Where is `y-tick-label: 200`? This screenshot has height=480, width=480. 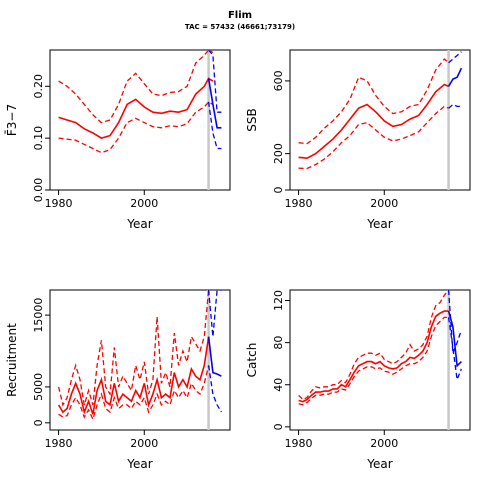 y-tick-label: 200 is located at coordinates (278, 153).